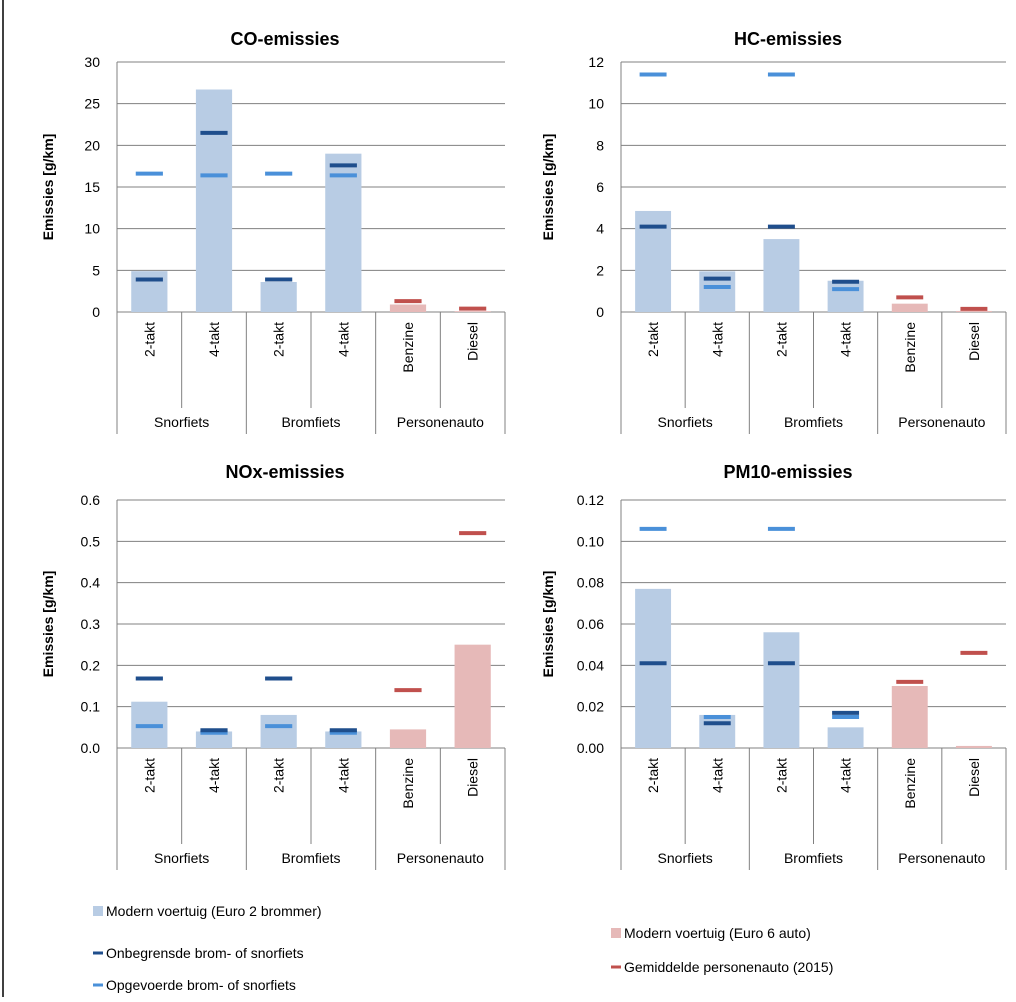  Describe the element at coordinates (600, 187) in the screenshot. I see `y-tick-label: 6` at that location.